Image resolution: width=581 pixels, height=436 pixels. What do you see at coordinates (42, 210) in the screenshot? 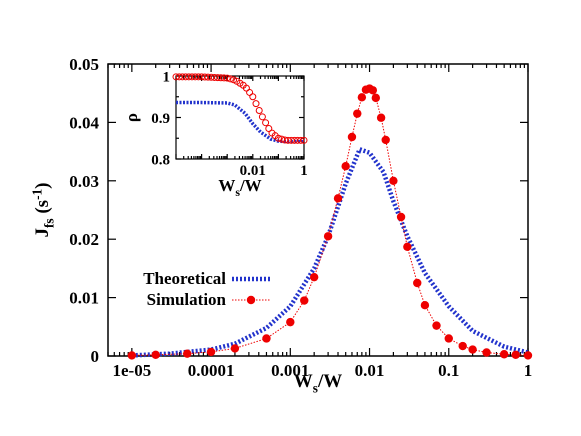
I see `y-axis-label: Jfs (s-1)` at bounding box center [42, 210].